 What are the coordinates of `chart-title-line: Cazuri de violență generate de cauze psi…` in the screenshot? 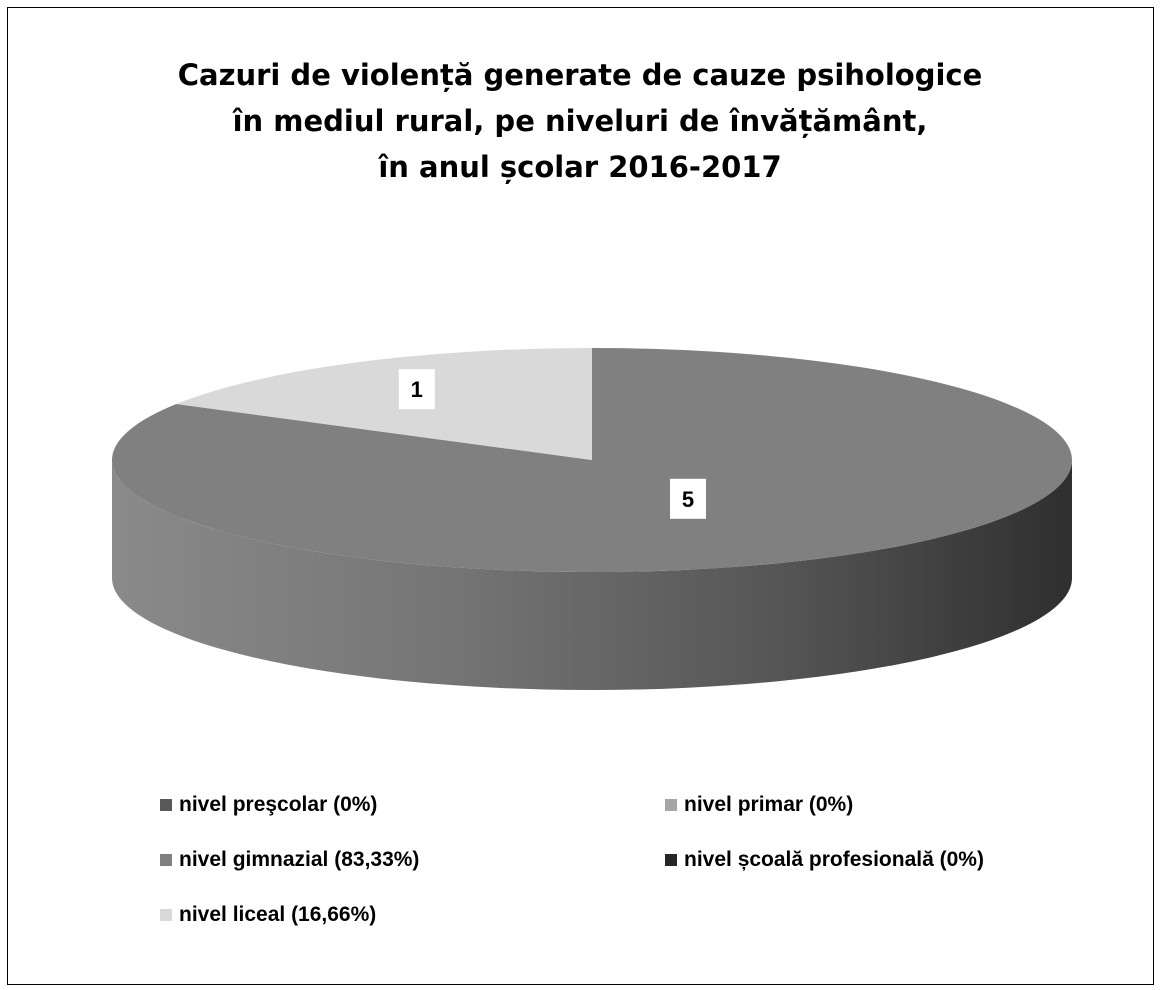 It's located at (580, 75).